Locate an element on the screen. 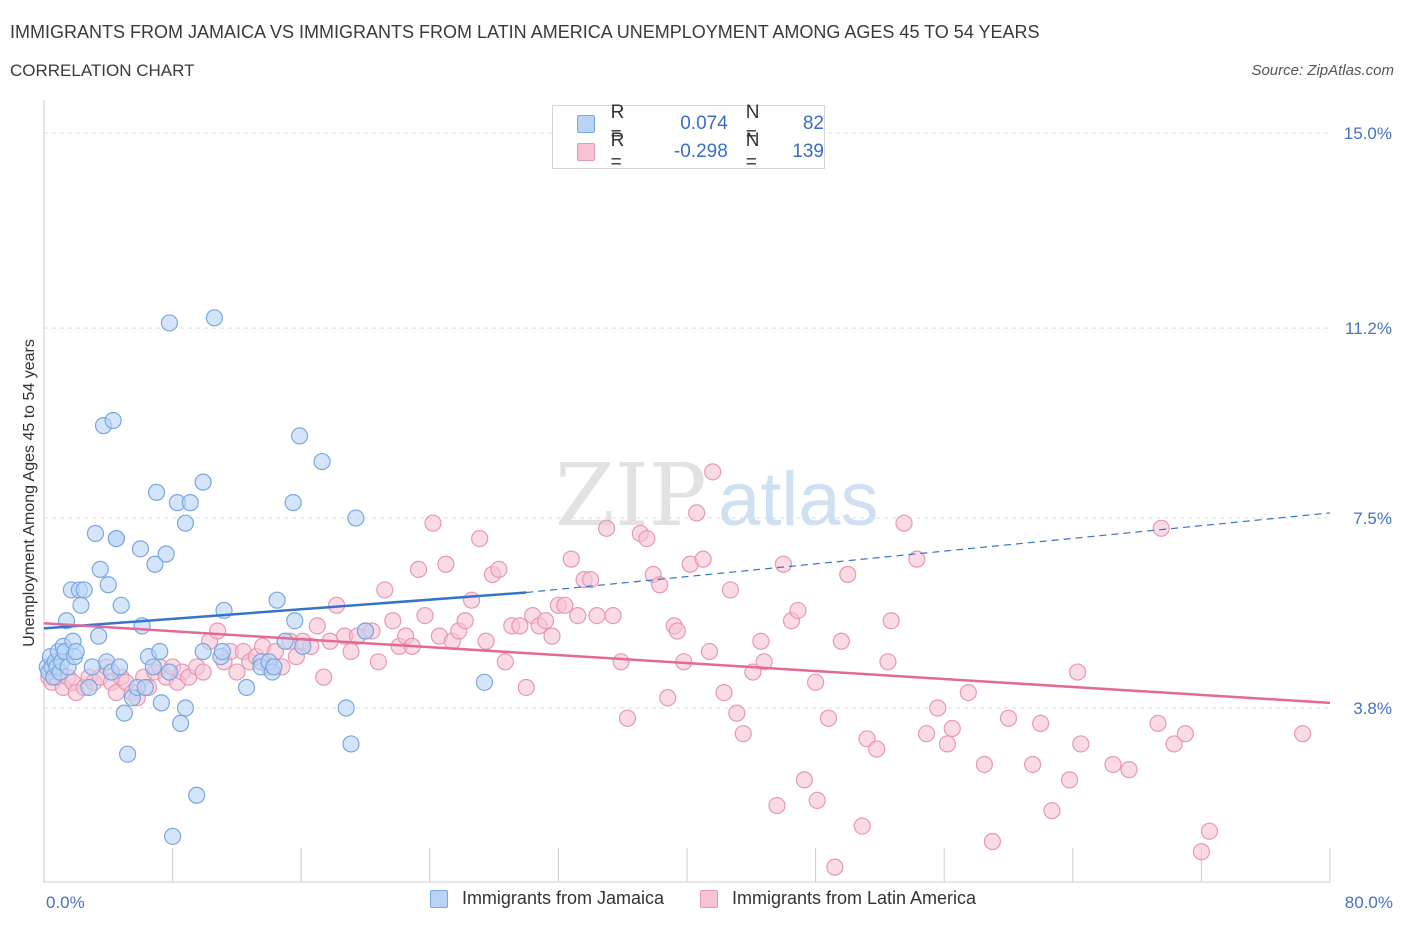 The width and height of the screenshot is (1406, 930). chart-subtitle: CORRELATION CHART is located at coordinates (102, 70).